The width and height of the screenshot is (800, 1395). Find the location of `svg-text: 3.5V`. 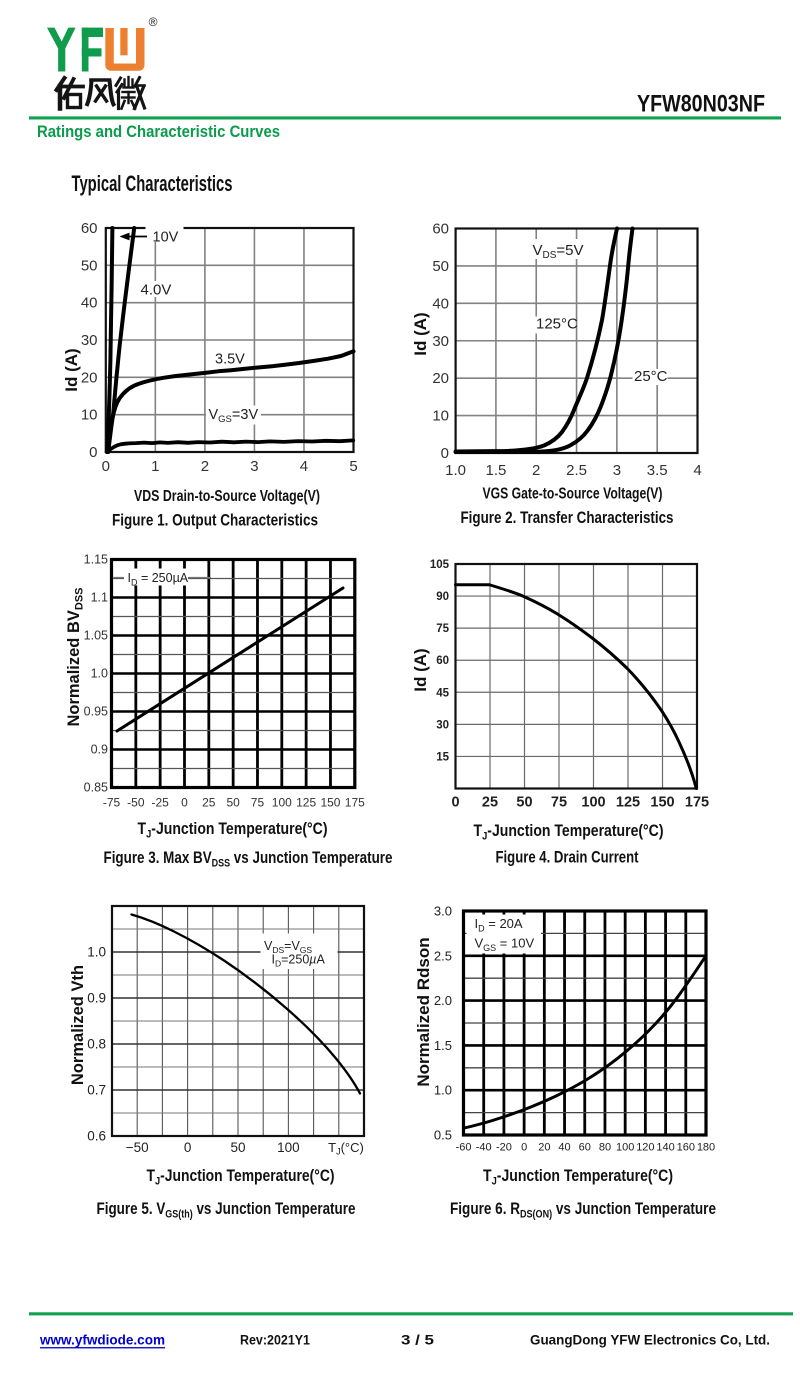

svg-text: 3.5V is located at coordinates (230, 360).